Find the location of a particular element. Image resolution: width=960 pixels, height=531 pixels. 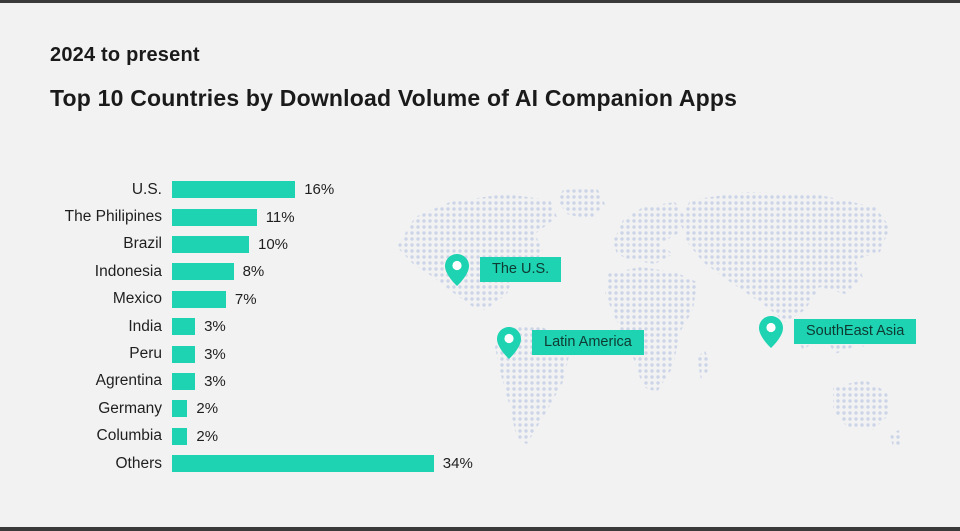

bar-row: Mexico 7% is located at coordinates (285, 299).